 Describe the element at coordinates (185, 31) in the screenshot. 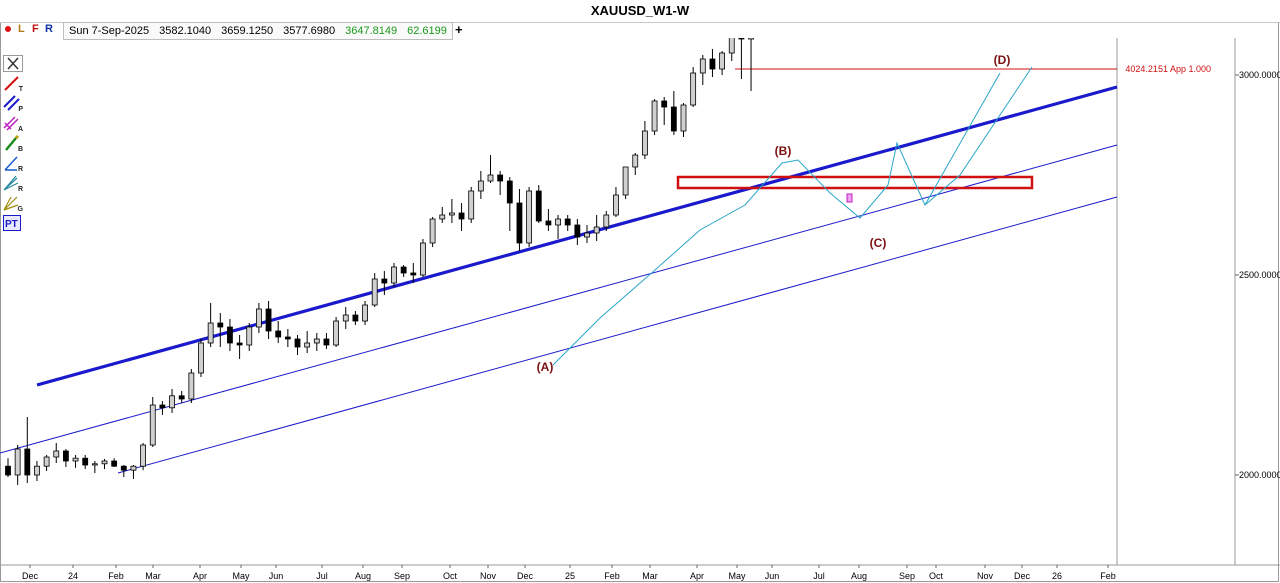

I see `open-value: 3582.1040` at that location.